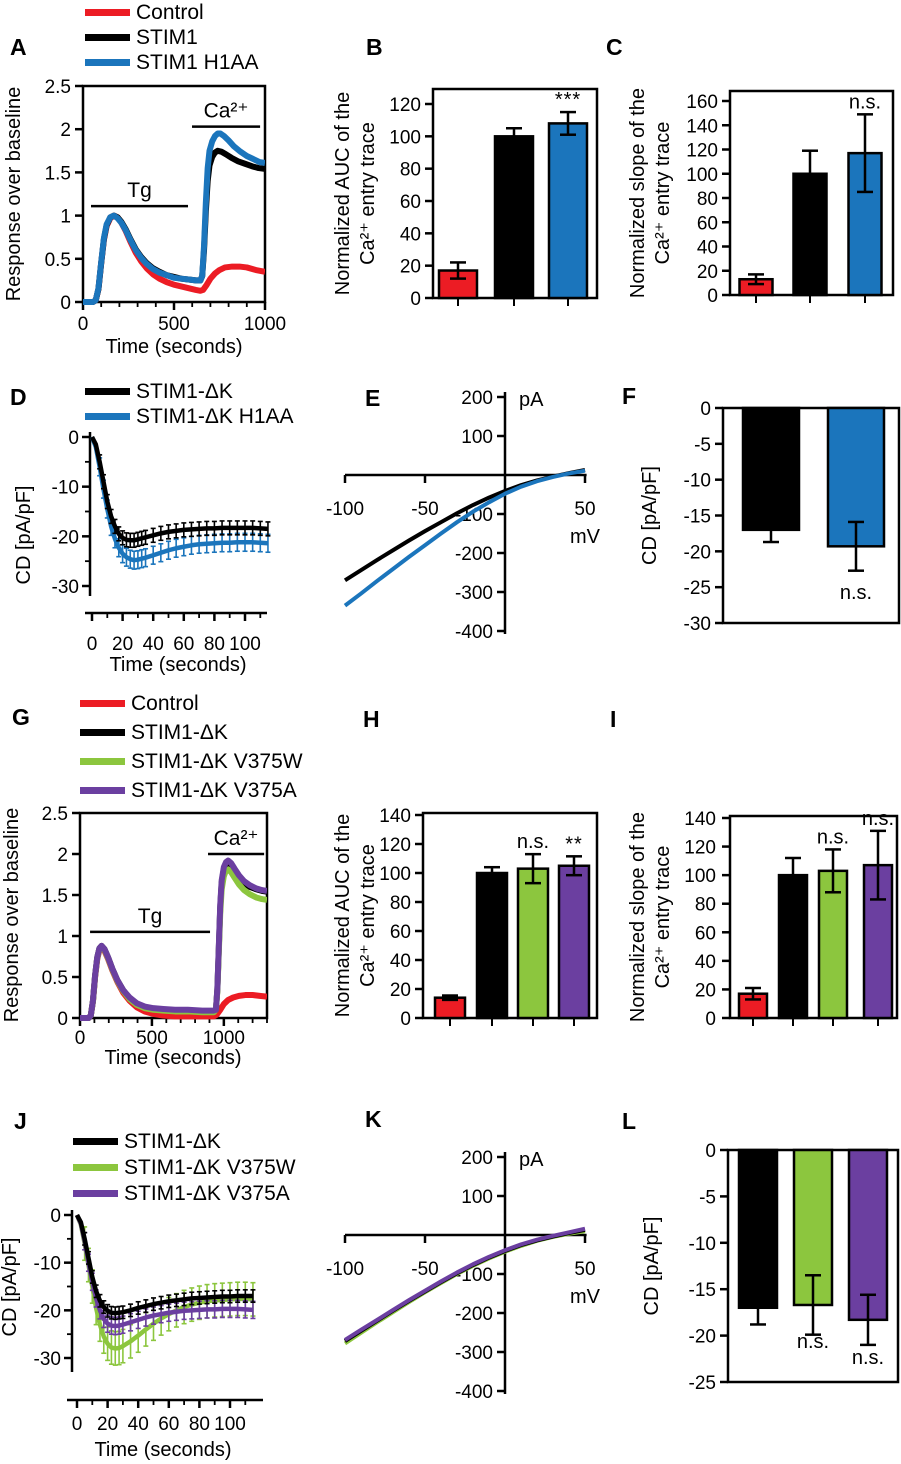 The width and height of the screenshot is (901, 1464). Describe the element at coordinates (373, 398) in the screenshot. I see `panel-label-e: E` at that location.